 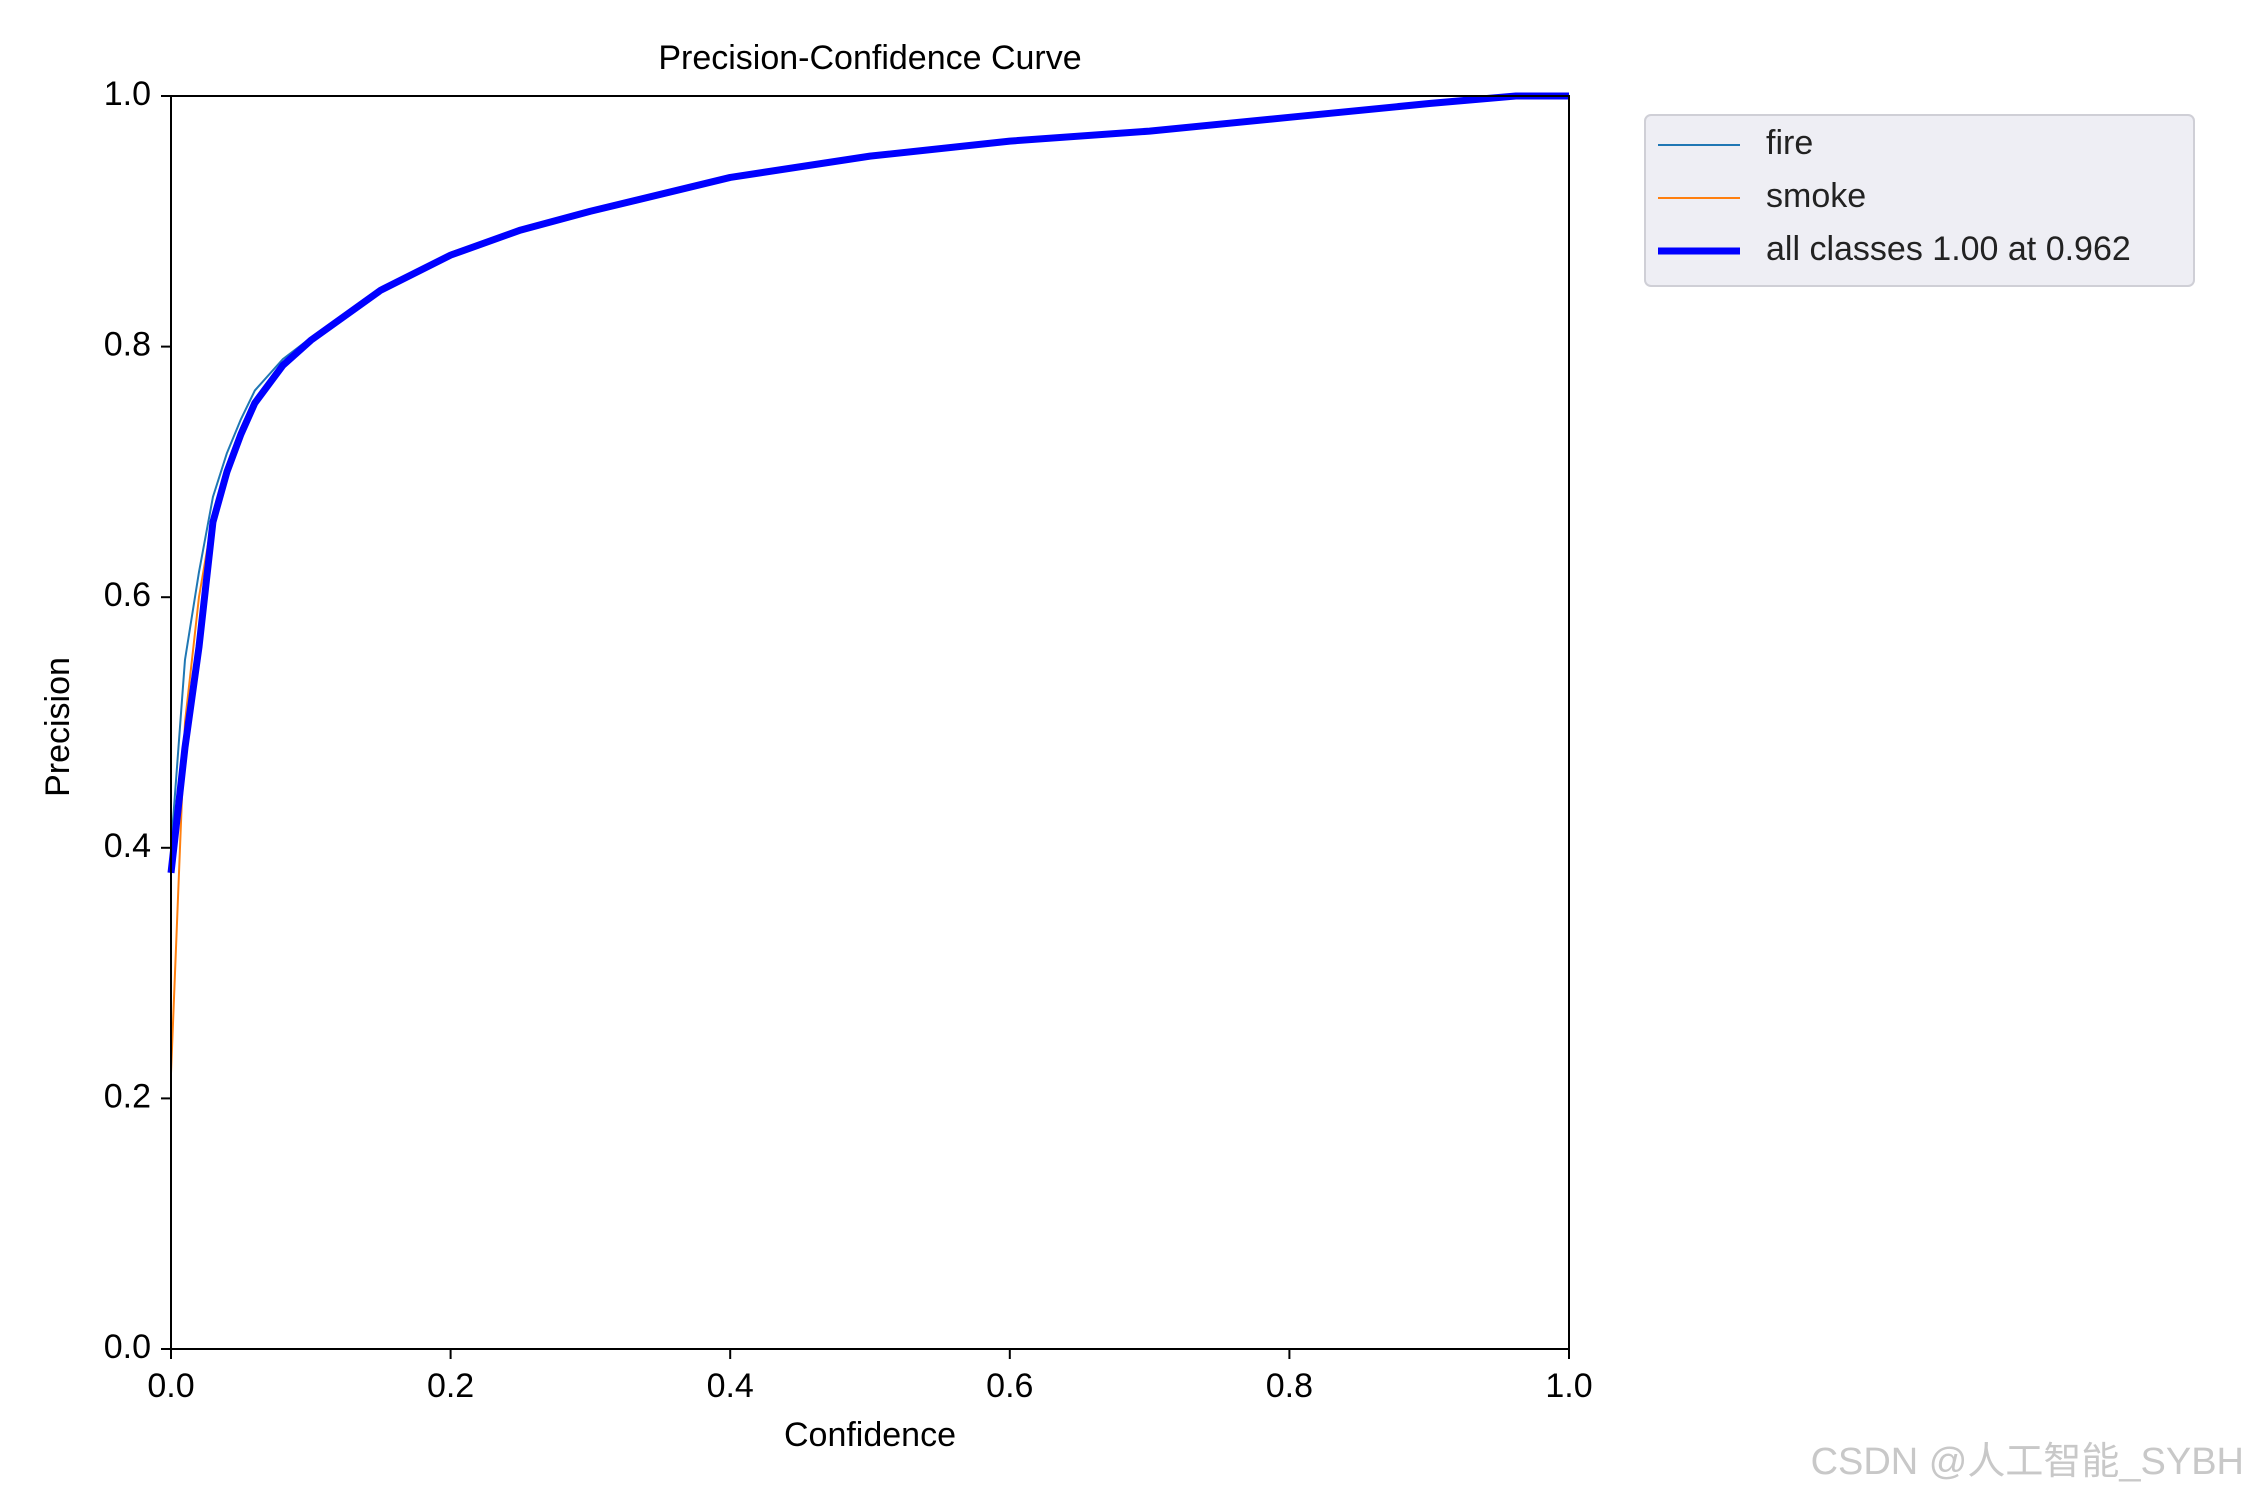 I want to click on y-tick-label: 0.8, so click(x=127, y=345).